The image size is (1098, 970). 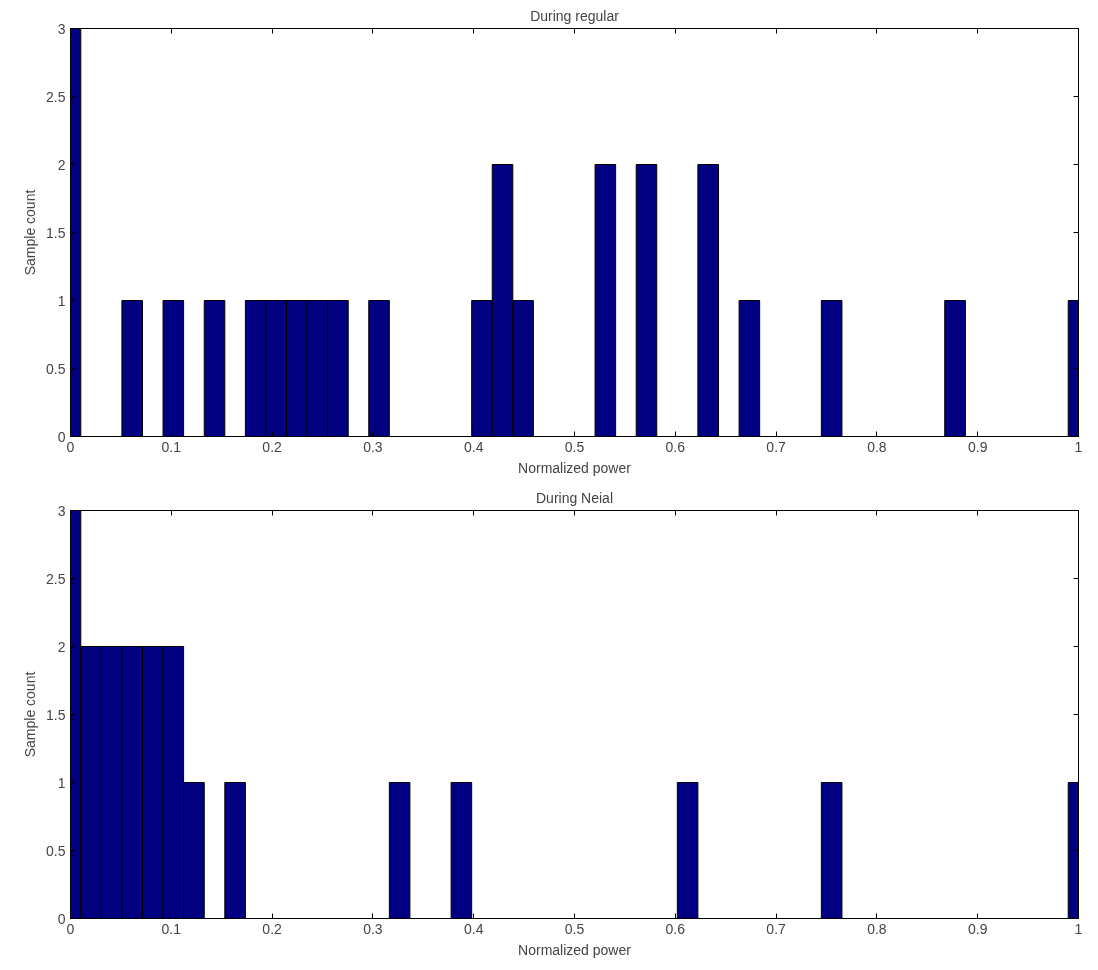 I want to click on chart-title: During regular, so click(x=575, y=15).